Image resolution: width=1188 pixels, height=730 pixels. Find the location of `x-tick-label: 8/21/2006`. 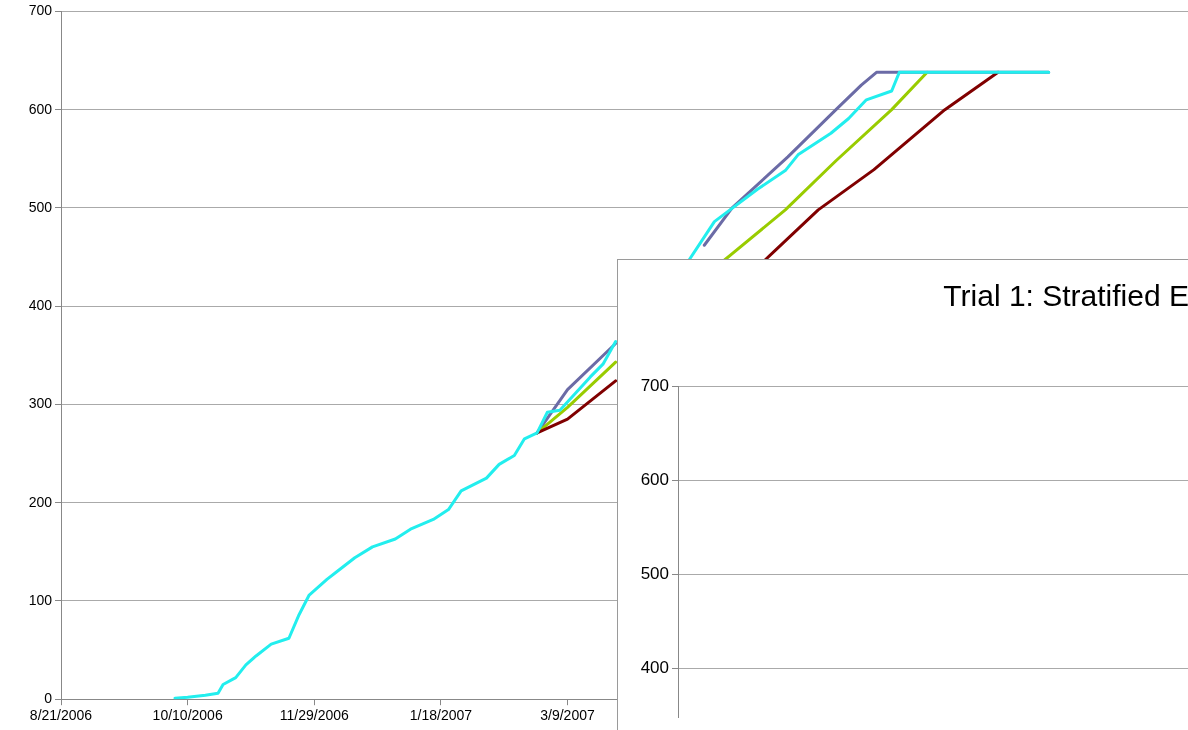

x-tick-label: 8/21/2006 is located at coordinates (61, 715).